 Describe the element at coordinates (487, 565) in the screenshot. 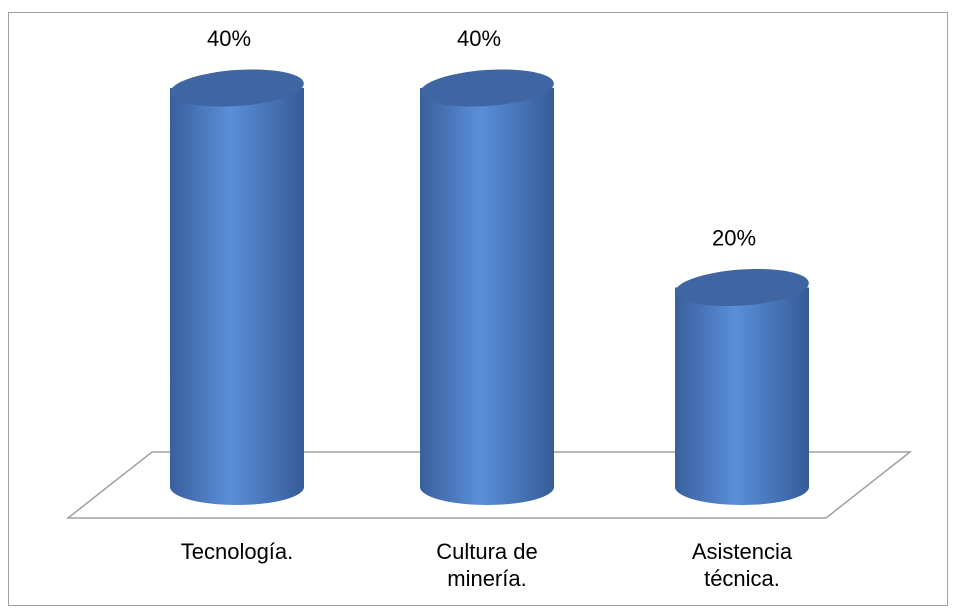

I see `x-tick-label: Cultura de minería.` at that location.